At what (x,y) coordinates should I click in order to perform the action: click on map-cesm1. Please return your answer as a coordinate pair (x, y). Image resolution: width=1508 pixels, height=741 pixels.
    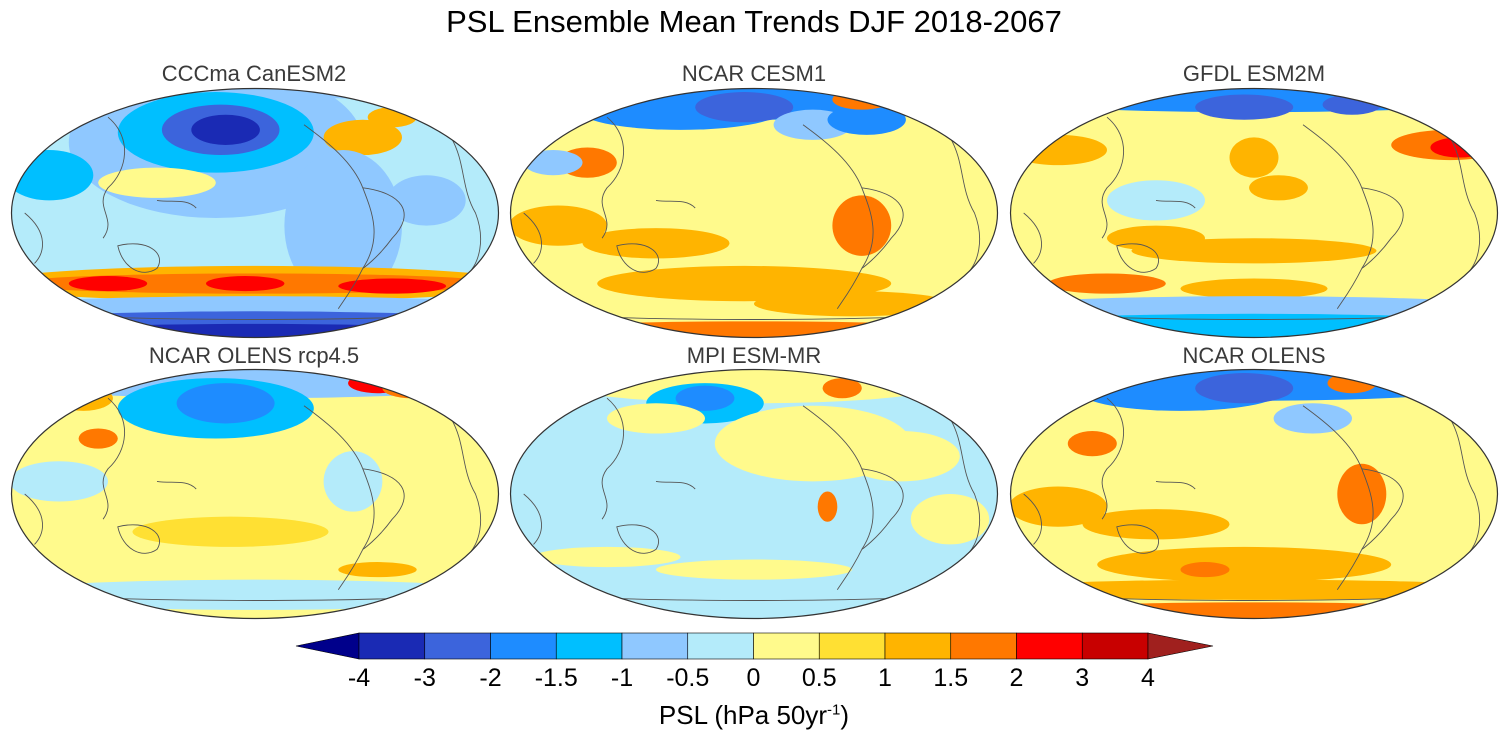
    Looking at the image, I should click on (754, 213).